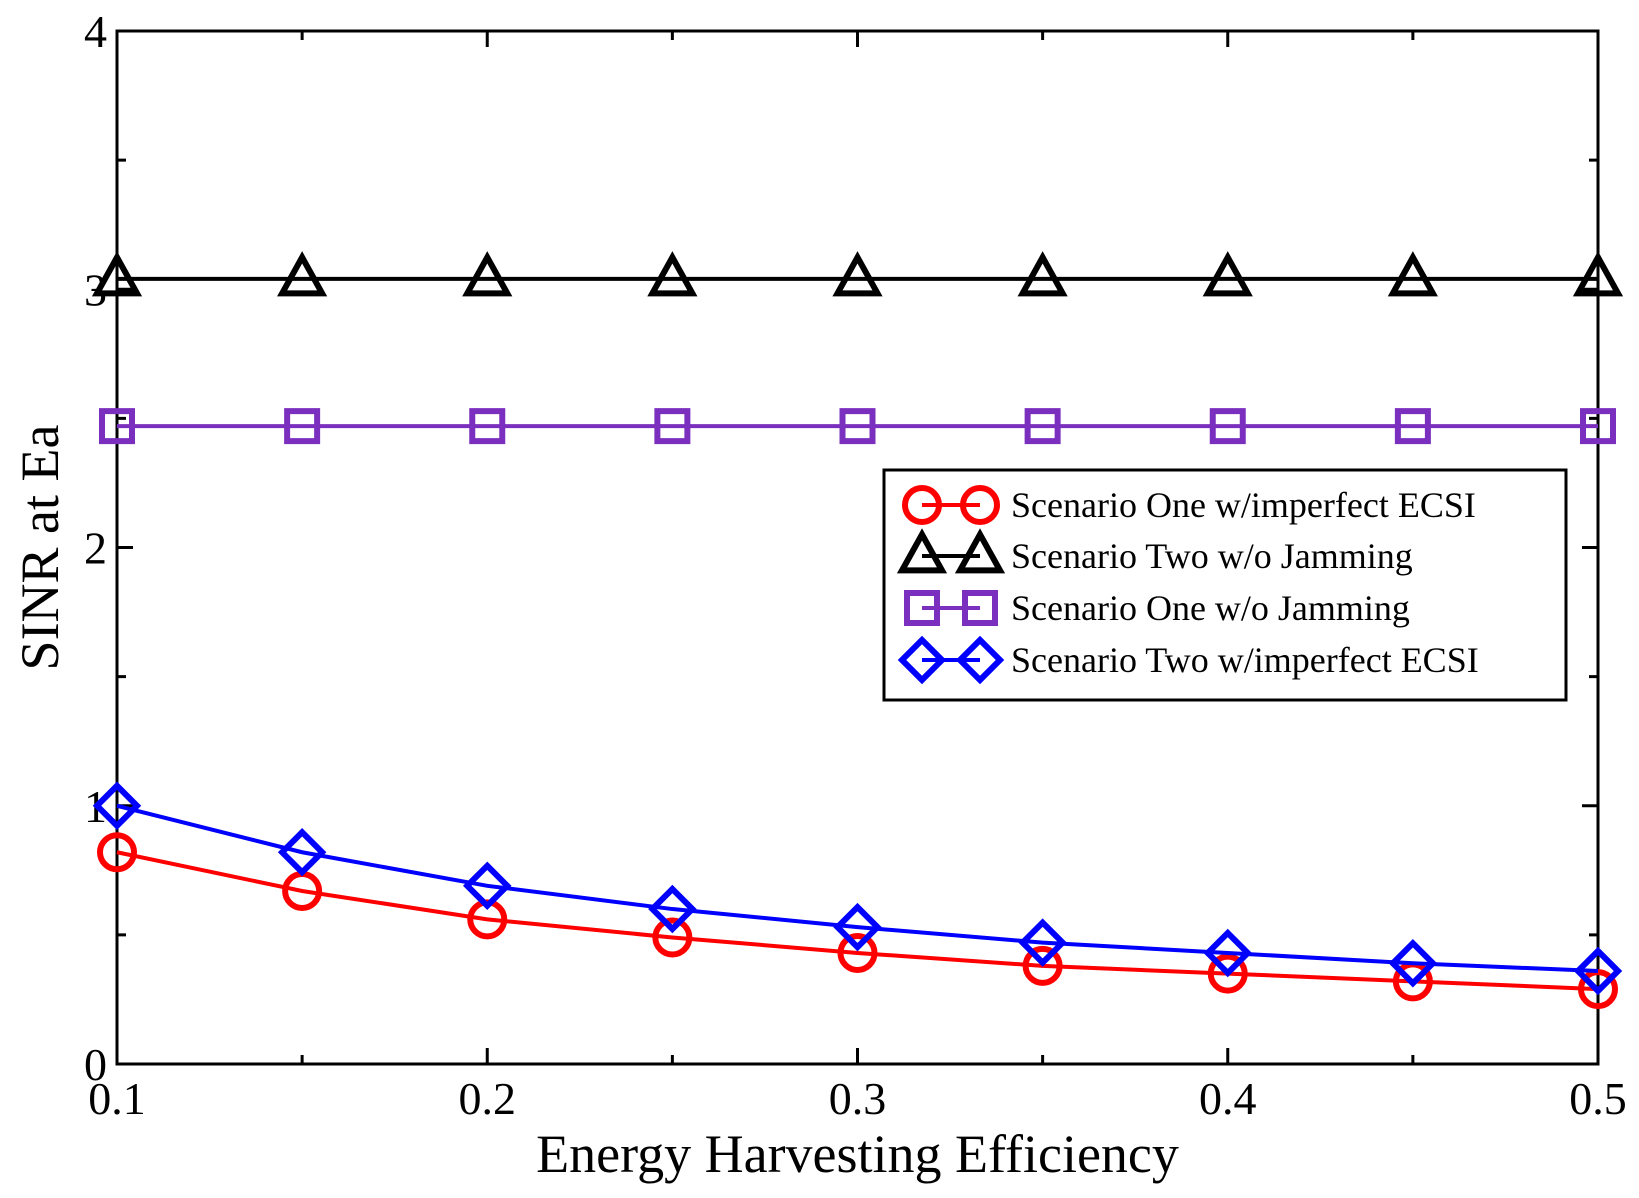  What do you see at coordinates (95, 31) in the screenshot?
I see `y-tick-label: 4` at bounding box center [95, 31].